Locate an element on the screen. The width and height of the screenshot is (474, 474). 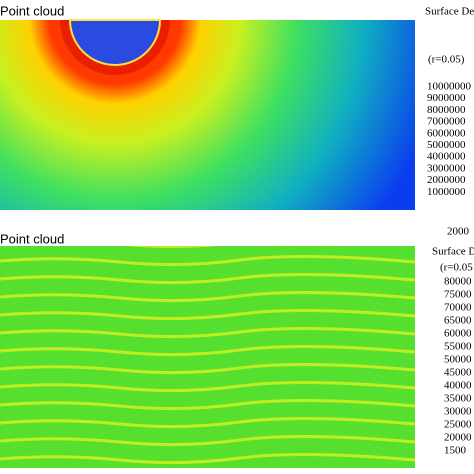
legend-tick-label: 7000000 is located at coordinates (446, 122).